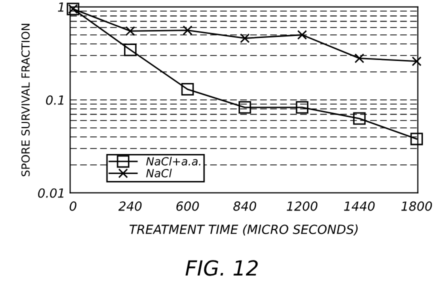 The image size is (444, 287). I want to click on y-tick-label: 0.01, so click(51, 193).